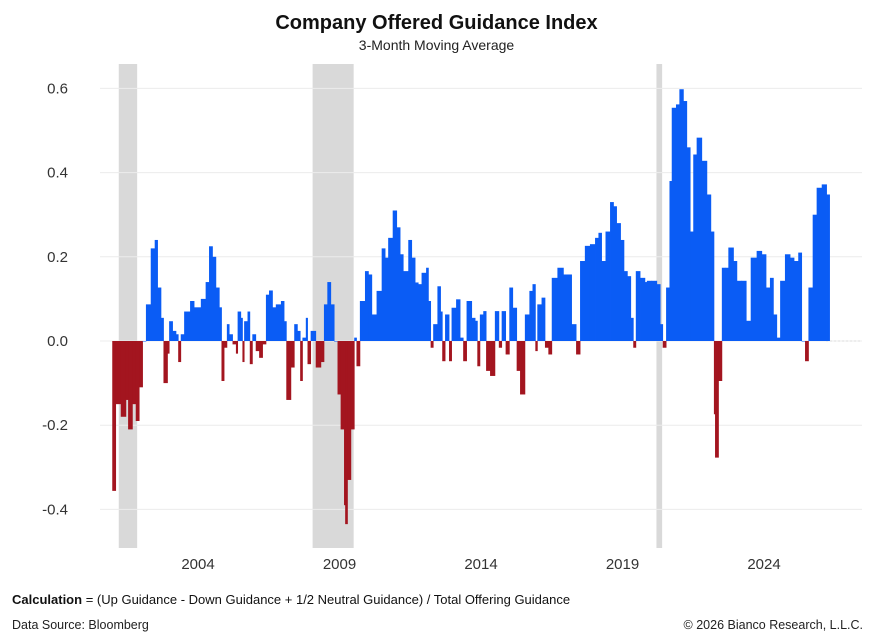 The image size is (873, 644). Describe the element at coordinates (197, 564) in the screenshot. I see `x-tick-label: 2004` at that location.